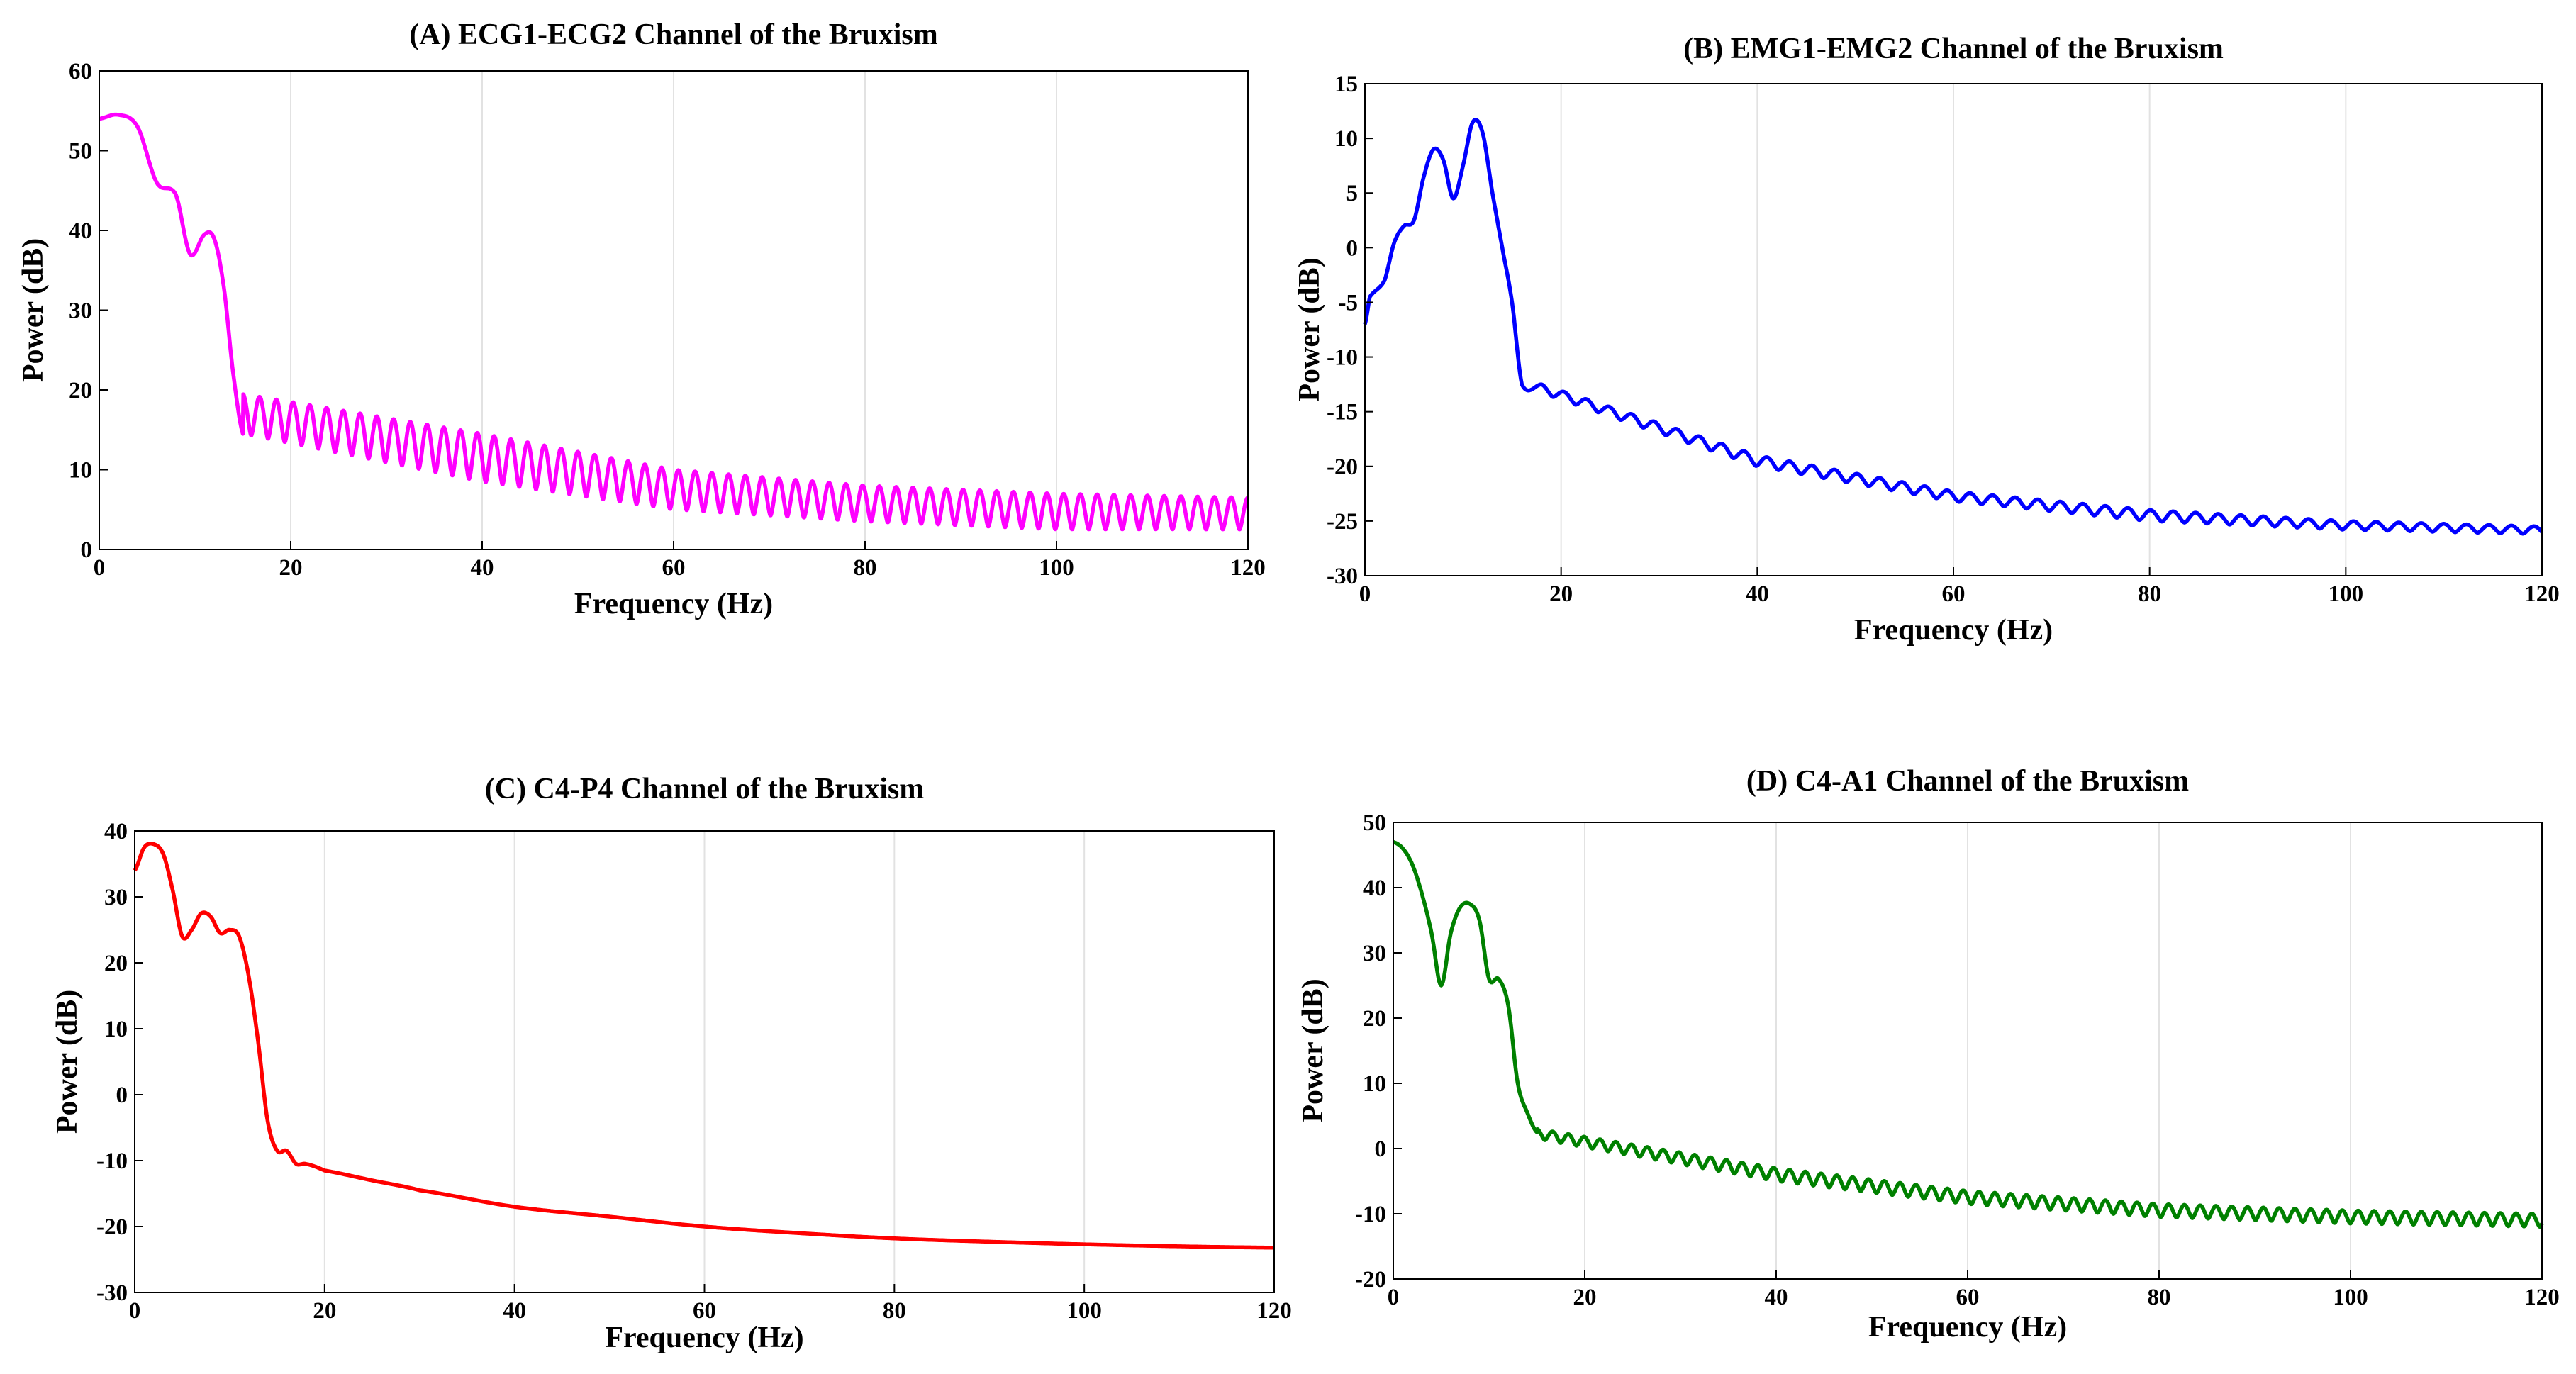  What do you see at coordinates (1342, 522) in the screenshot?
I see `y-tick-label: -25` at bounding box center [1342, 522].